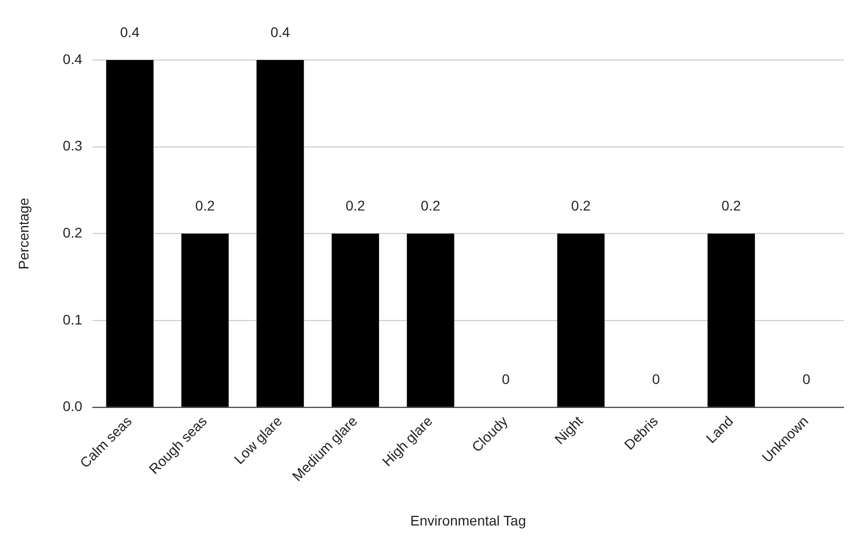  Describe the element at coordinates (72, 319) in the screenshot. I see `y-tick-label: 0.1` at that location.